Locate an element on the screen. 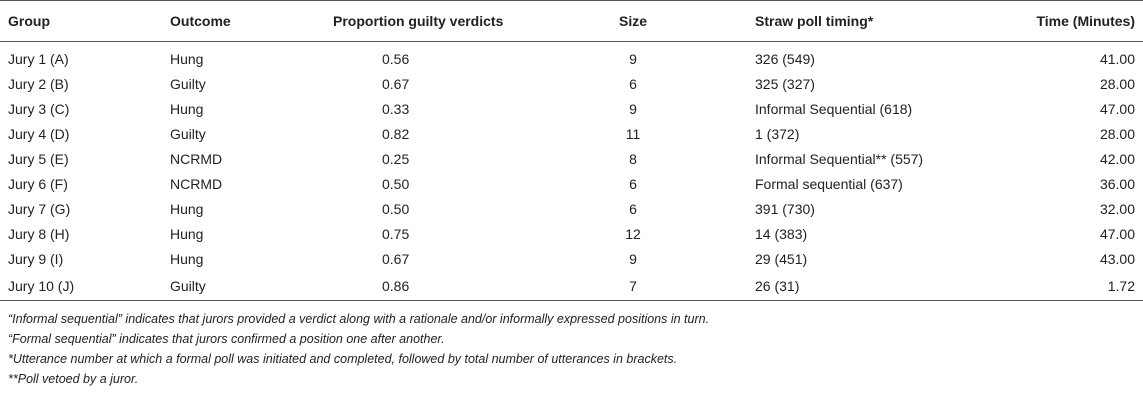 This screenshot has height=413, width=1143. table-row: Jury 1 (A) Hung 0.56 9 326 (549) 41.00 is located at coordinates (571, 57).